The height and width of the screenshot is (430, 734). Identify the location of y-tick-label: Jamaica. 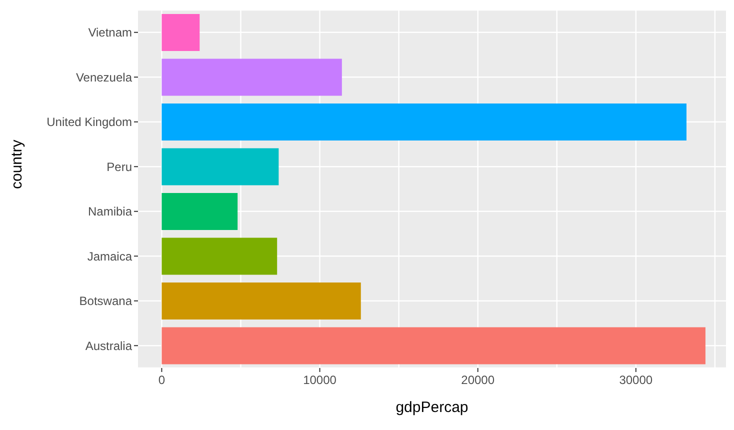
(109, 256).